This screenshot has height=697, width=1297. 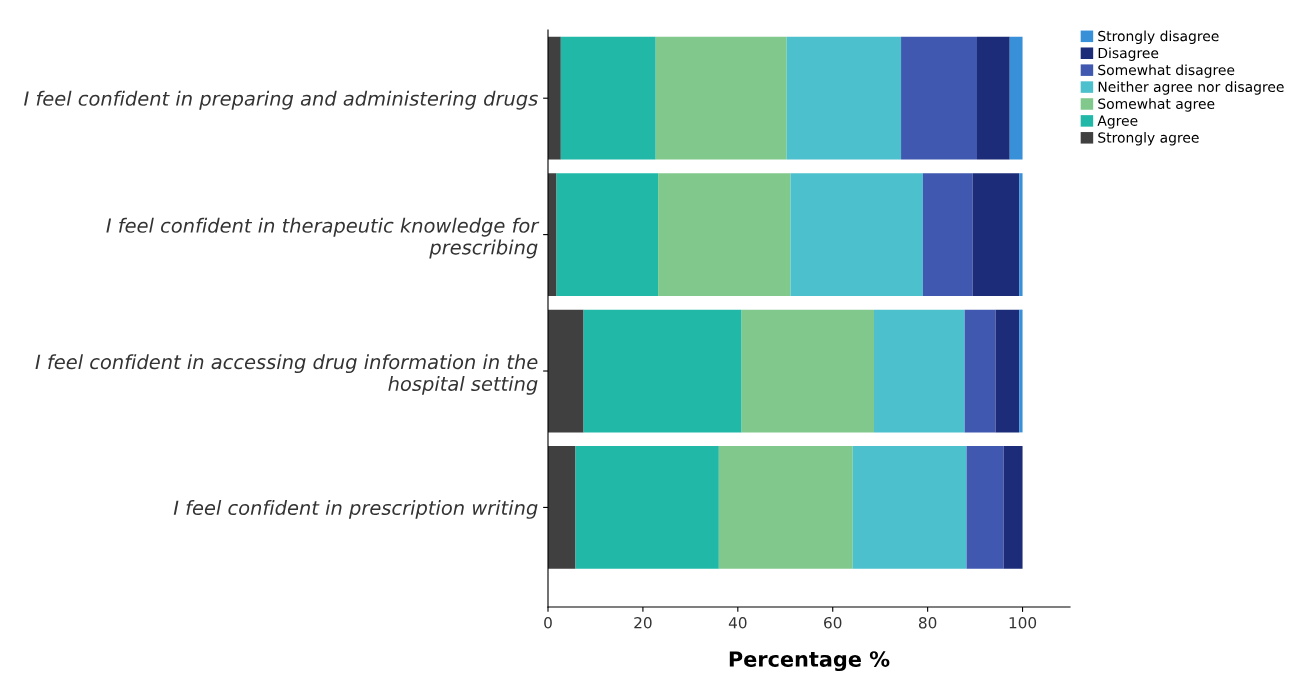 I want to click on legend-label: Somewhat agree, so click(x=1156, y=105).